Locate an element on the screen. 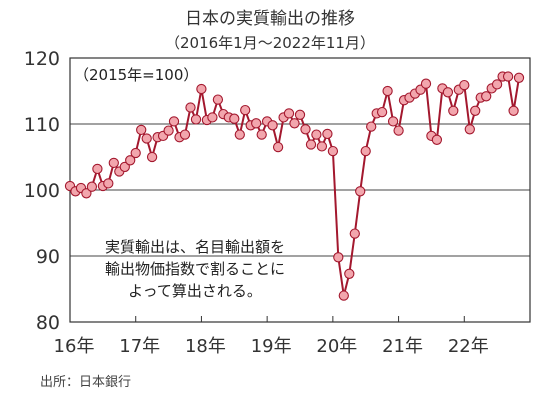 The image size is (550, 400). x-tick-label: 17年 is located at coordinates (139, 346).